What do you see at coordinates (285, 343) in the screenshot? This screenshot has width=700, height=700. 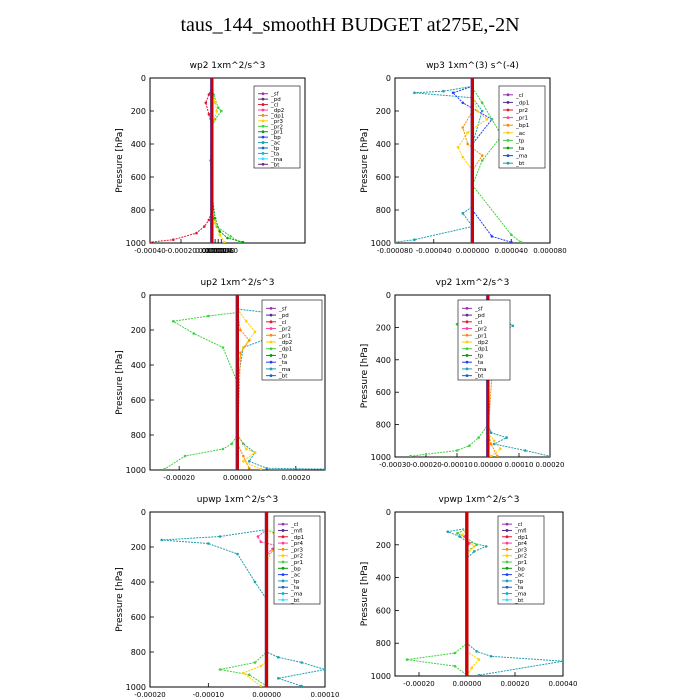 I see `legend-label: _dp2` at bounding box center [285, 343].